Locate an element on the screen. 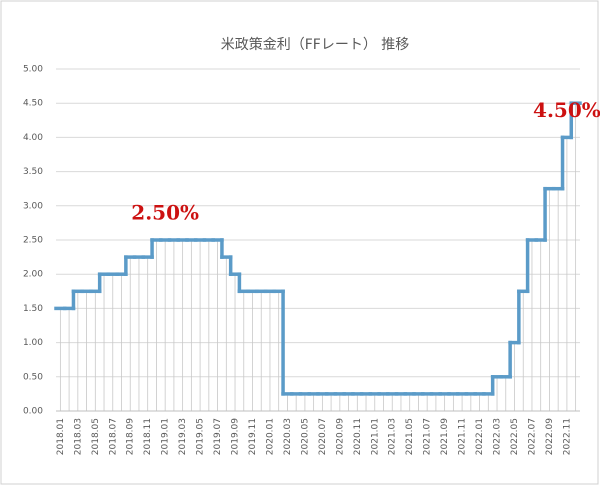 The height and width of the screenshot is (486, 600). y-tick-label: 2.50 is located at coordinates (33, 241).